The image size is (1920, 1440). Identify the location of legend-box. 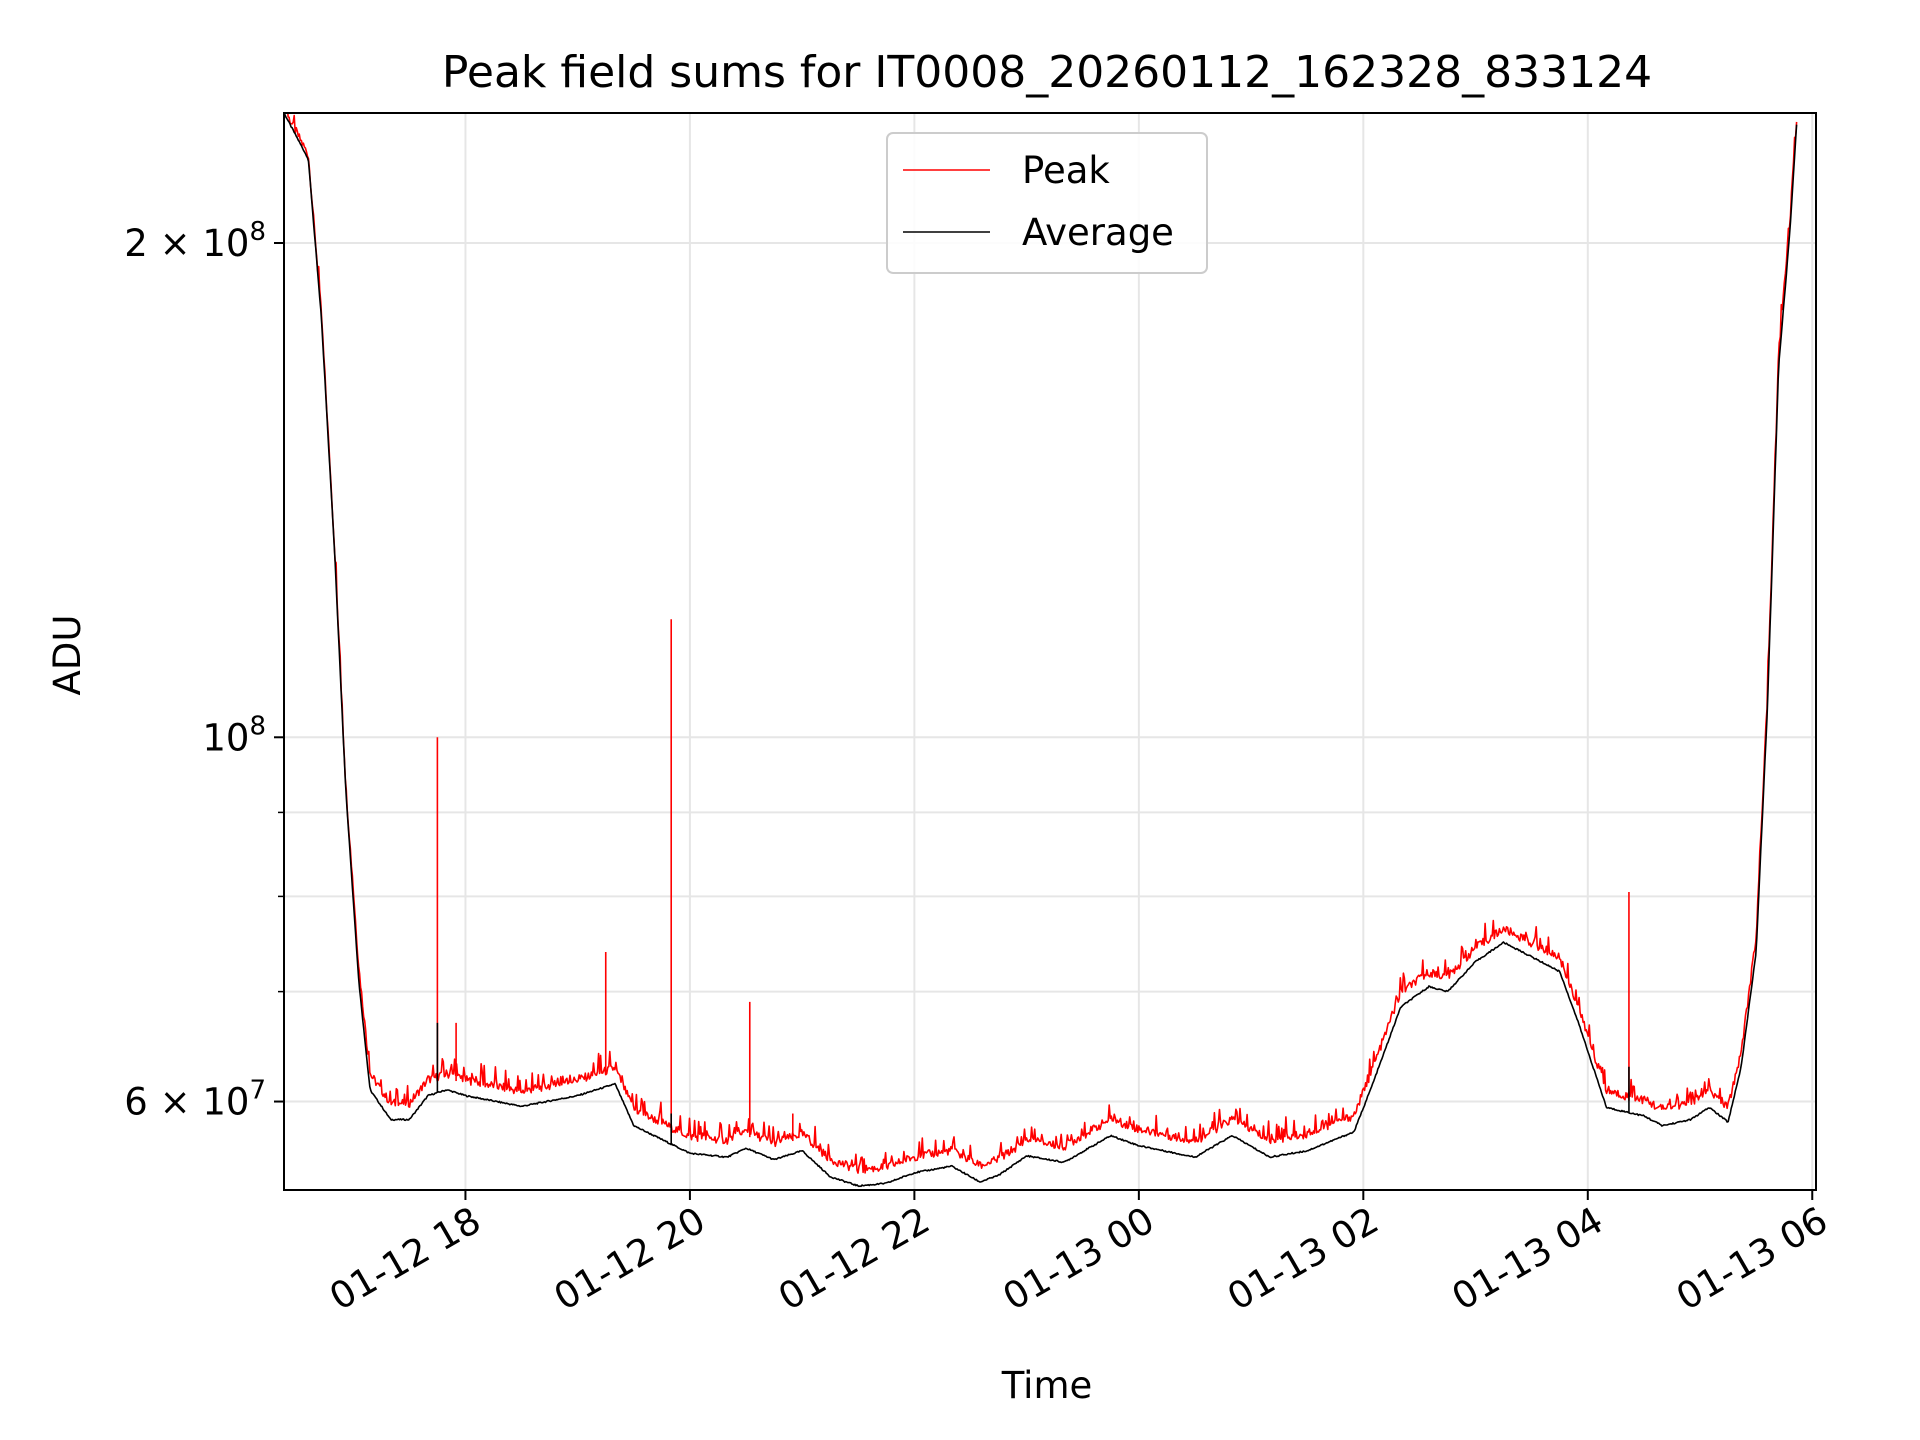
(1047, 203).